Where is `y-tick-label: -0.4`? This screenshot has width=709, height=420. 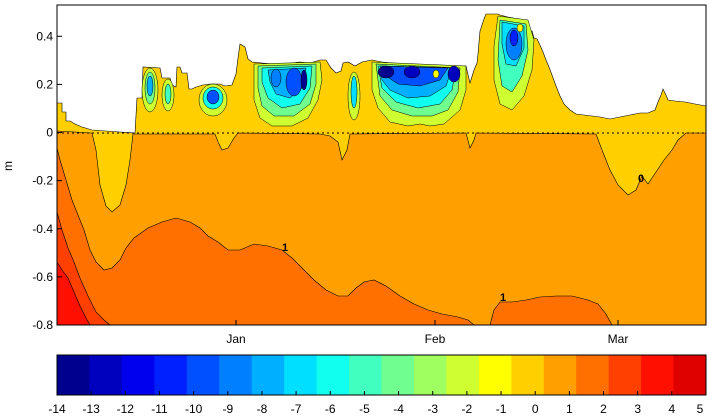 y-tick-label: -0.4 is located at coordinates (42, 229).